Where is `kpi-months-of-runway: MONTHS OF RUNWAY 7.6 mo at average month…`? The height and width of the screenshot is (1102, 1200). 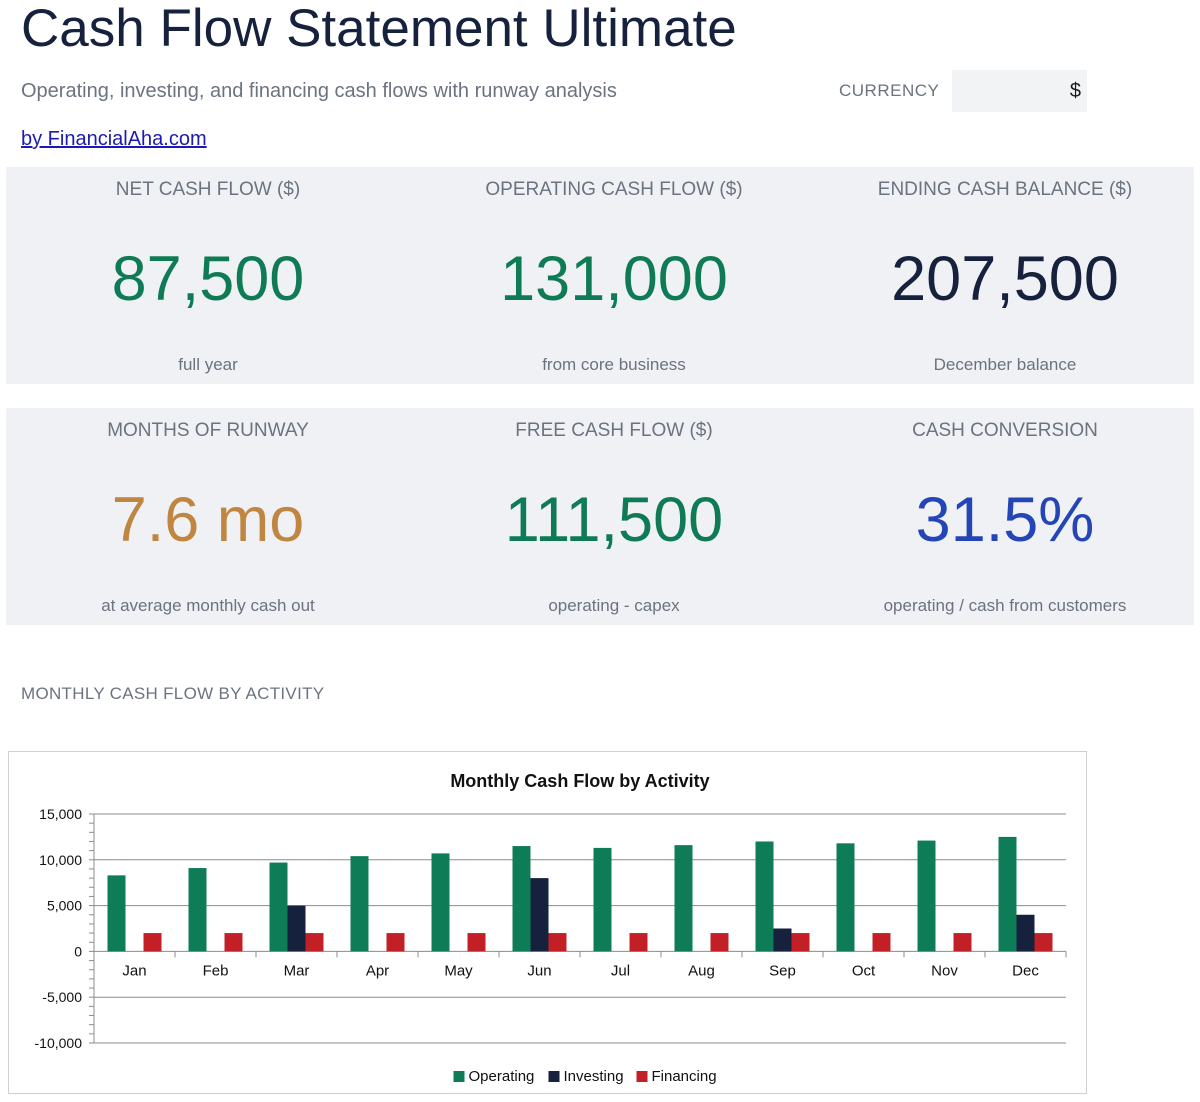
kpi-months-of-runway: MONTHS OF RUNWAY 7.6 mo at average month… is located at coordinates (208, 516).